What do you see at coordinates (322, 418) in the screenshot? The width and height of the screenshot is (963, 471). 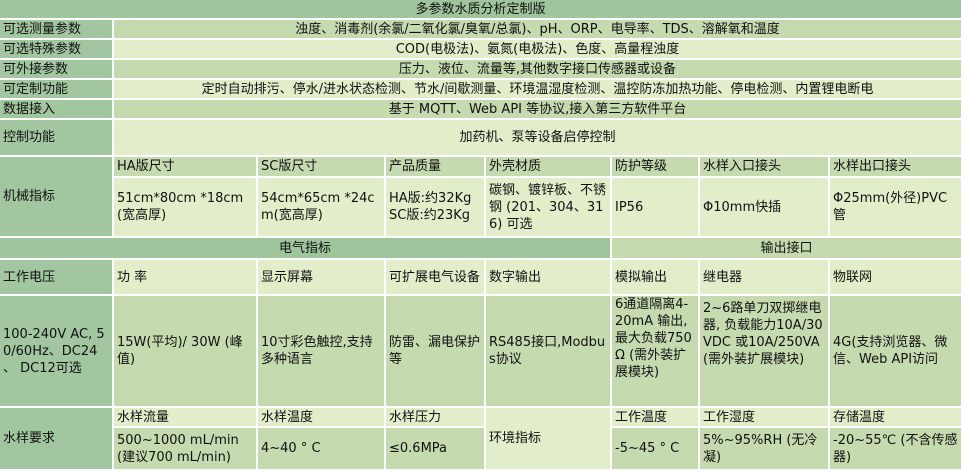 I see `col-header: 水样温度` at bounding box center [322, 418].